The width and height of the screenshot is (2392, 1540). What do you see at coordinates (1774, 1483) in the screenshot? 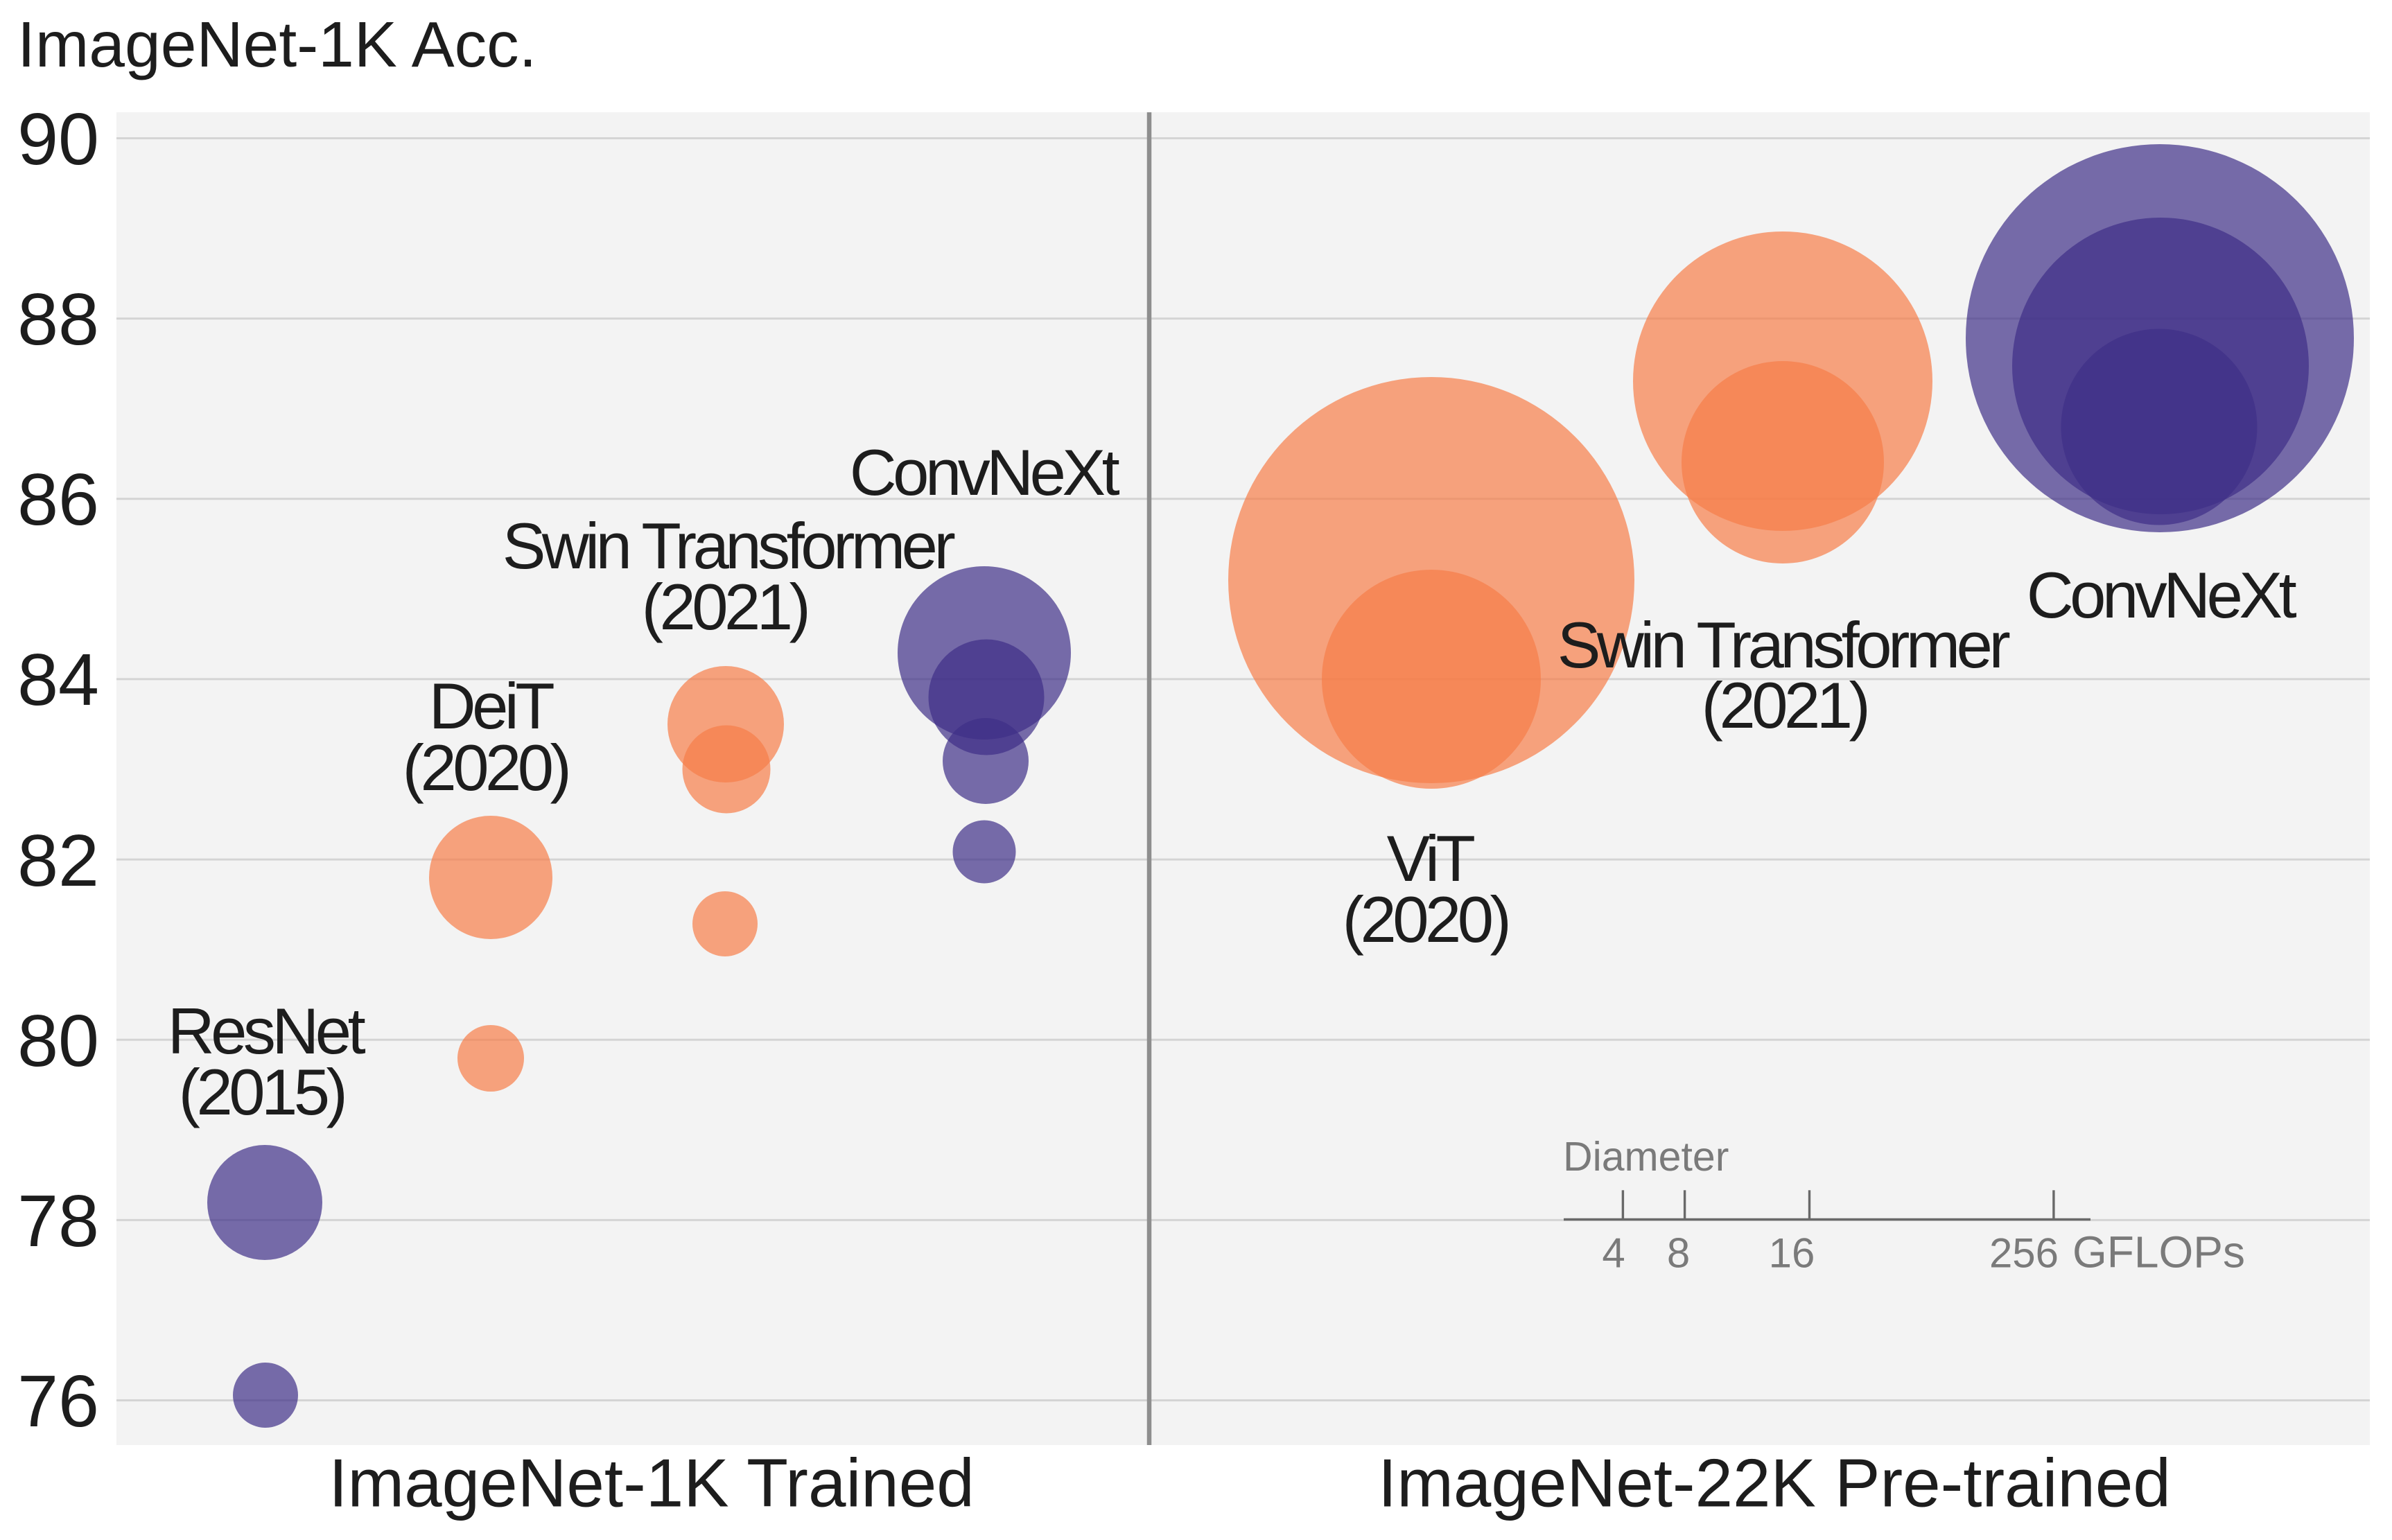
I see `svg-text: ImageNet-22K Pre-trained` at bounding box center [1774, 1483].